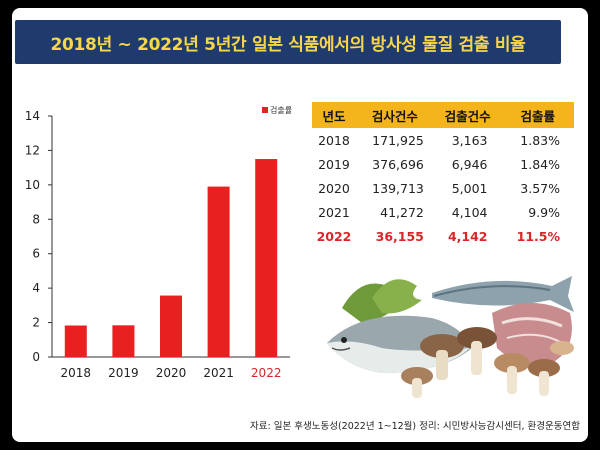 The image size is (600, 450). What do you see at coordinates (394, 115) in the screenshot?
I see `header-inspections: 검사건수` at bounding box center [394, 115].